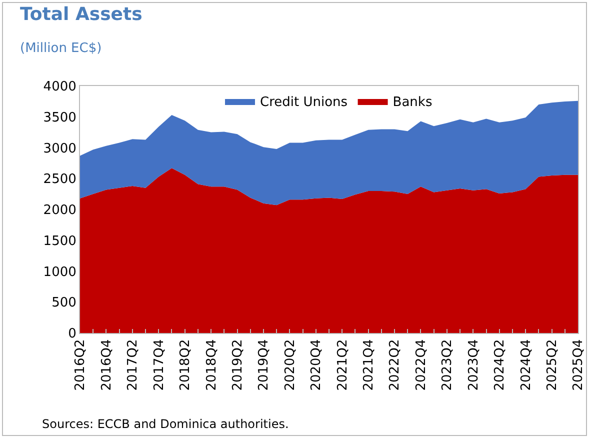  Describe the element at coordinates (59, 118) in the screenshot. I see `y-tick-label: 3500` at that location.